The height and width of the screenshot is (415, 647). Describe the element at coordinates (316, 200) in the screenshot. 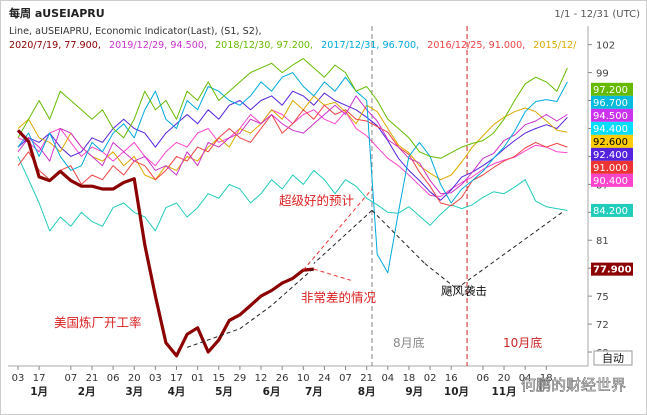

I see `annotation-super-good: 超级好的预计` at that location.